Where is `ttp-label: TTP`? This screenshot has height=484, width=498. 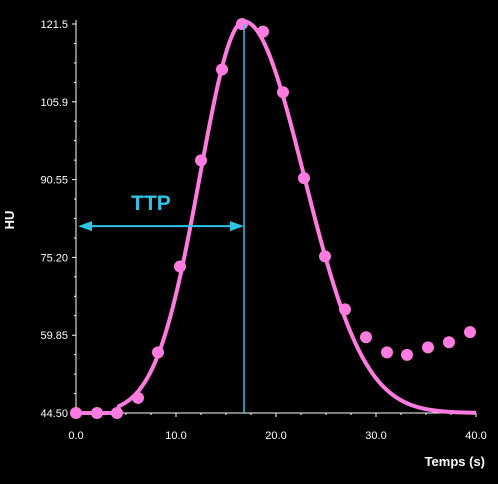 ttp-label: TTP is located at coordinates (151, 203).